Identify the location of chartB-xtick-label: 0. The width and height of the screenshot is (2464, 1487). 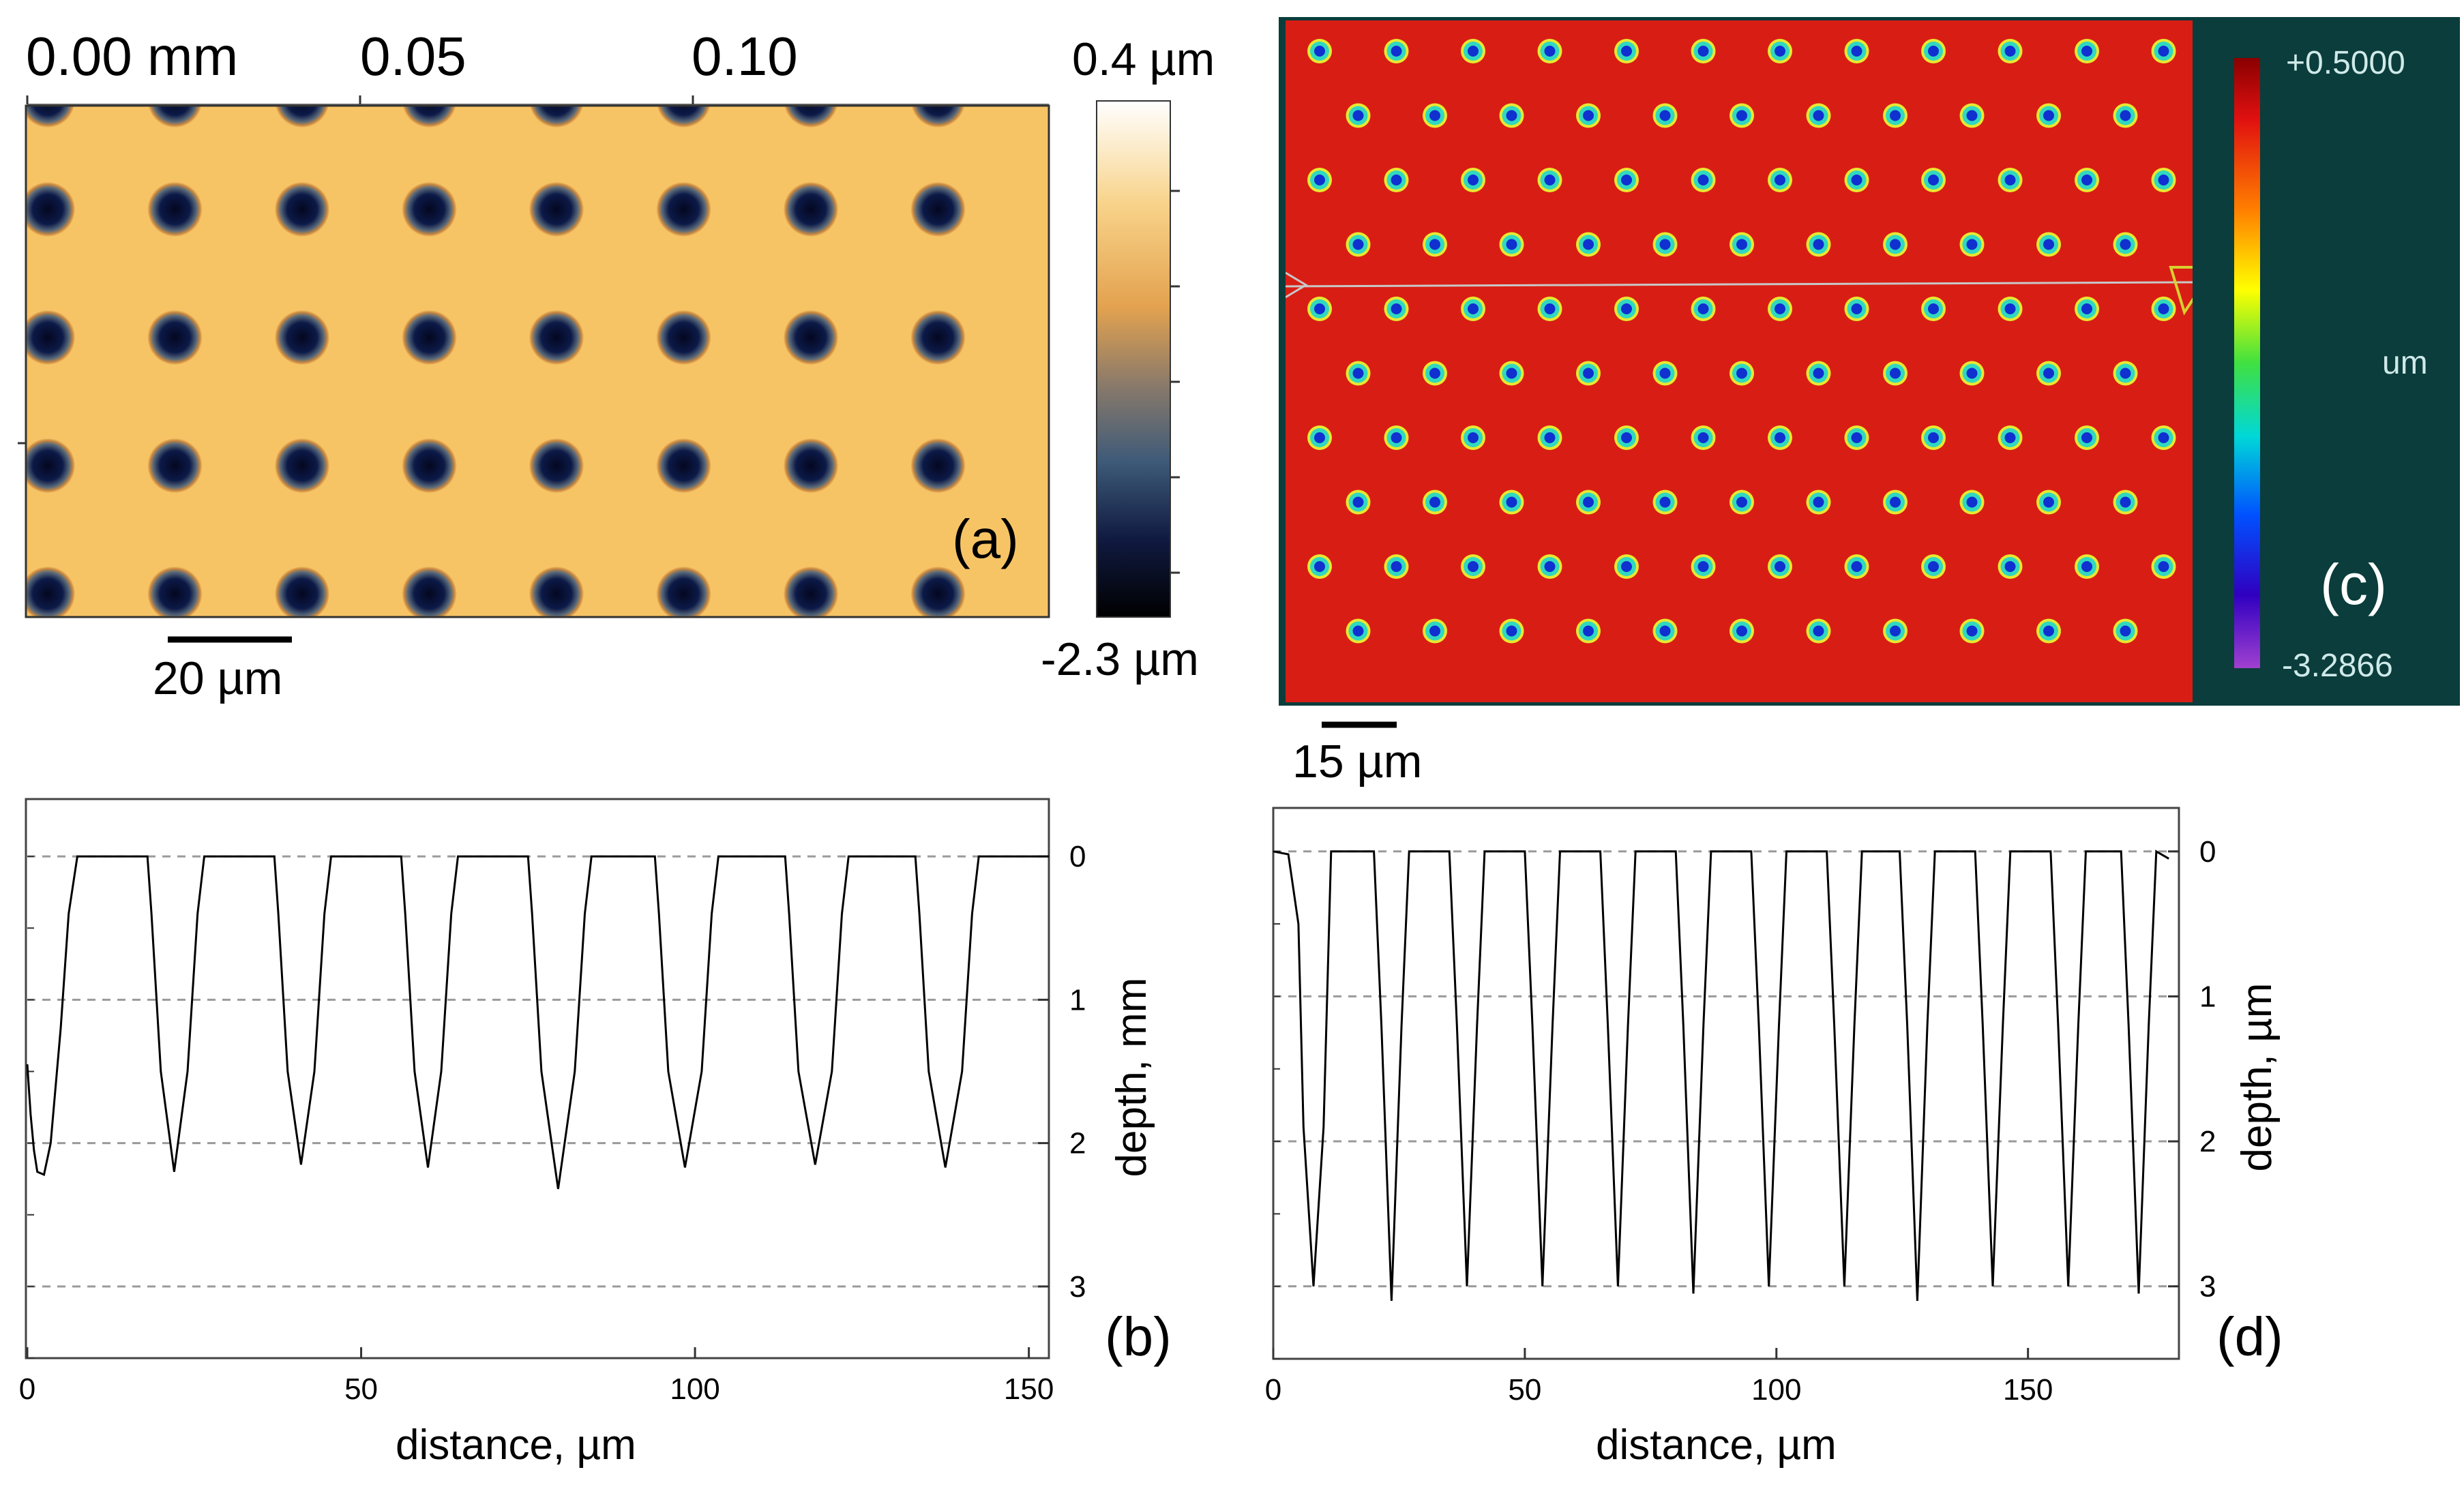
(27, 1389).